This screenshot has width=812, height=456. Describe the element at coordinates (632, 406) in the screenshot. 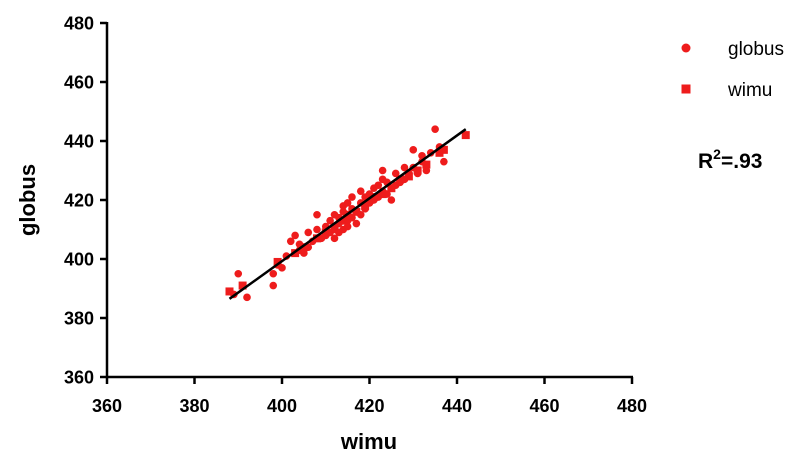

I see `x-tick-label: 480` at that location.